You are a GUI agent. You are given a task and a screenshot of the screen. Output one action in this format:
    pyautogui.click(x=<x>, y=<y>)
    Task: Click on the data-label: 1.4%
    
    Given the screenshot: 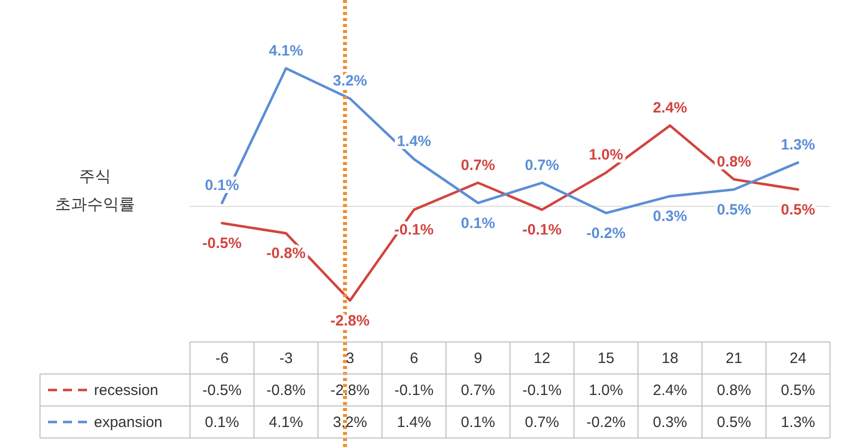 What is the action you would take?
    pyautogui.click(x=414, y=422)
    